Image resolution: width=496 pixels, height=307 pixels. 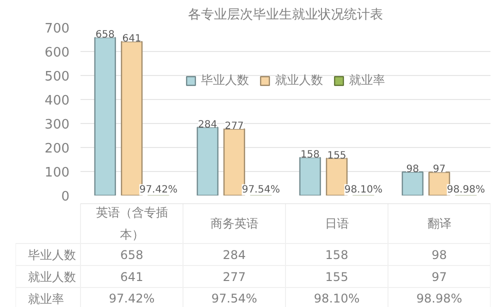 What do you see at coordinates (367, 80) in the screenshot?
I see `legend-label: 就业率` at bounding box center [367, 80].